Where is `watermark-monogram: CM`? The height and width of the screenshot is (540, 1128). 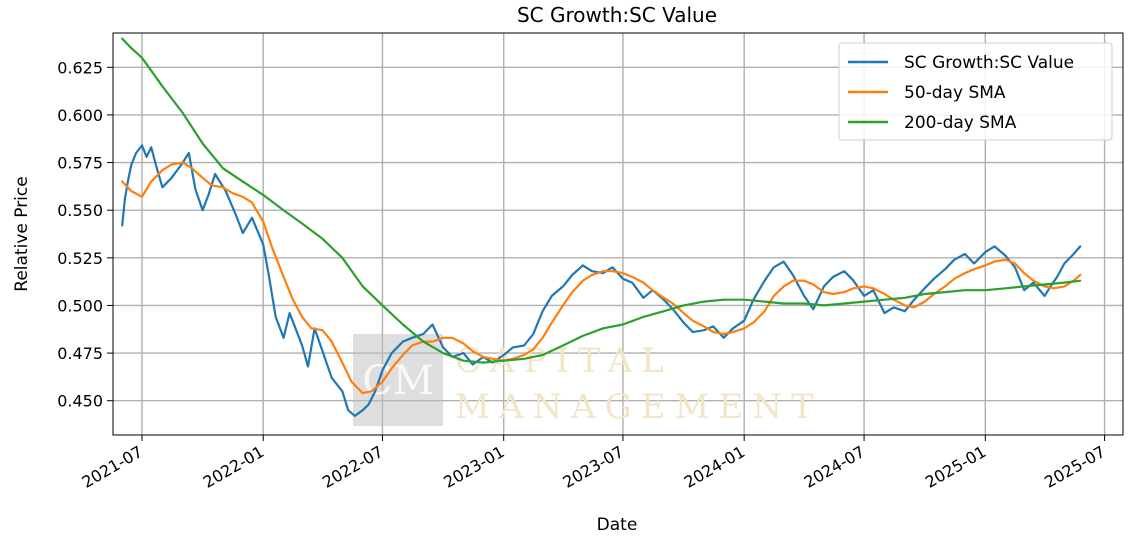 watermark-monogram: CM is located at coordinates (398, 381).